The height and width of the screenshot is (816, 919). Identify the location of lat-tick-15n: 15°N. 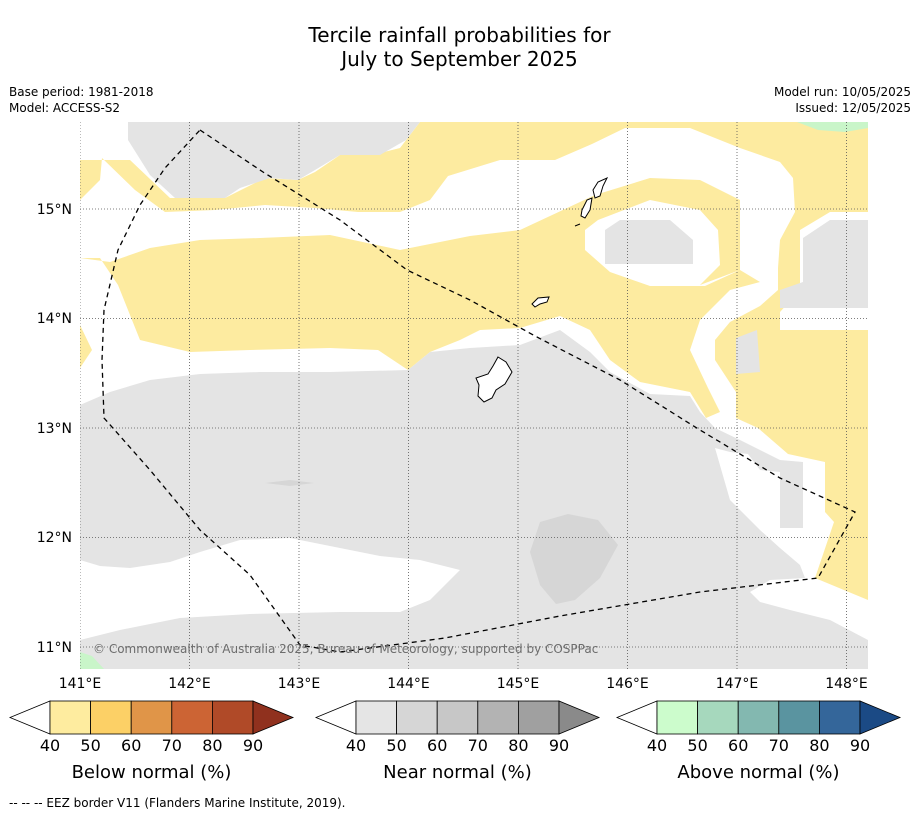
(54, 210).